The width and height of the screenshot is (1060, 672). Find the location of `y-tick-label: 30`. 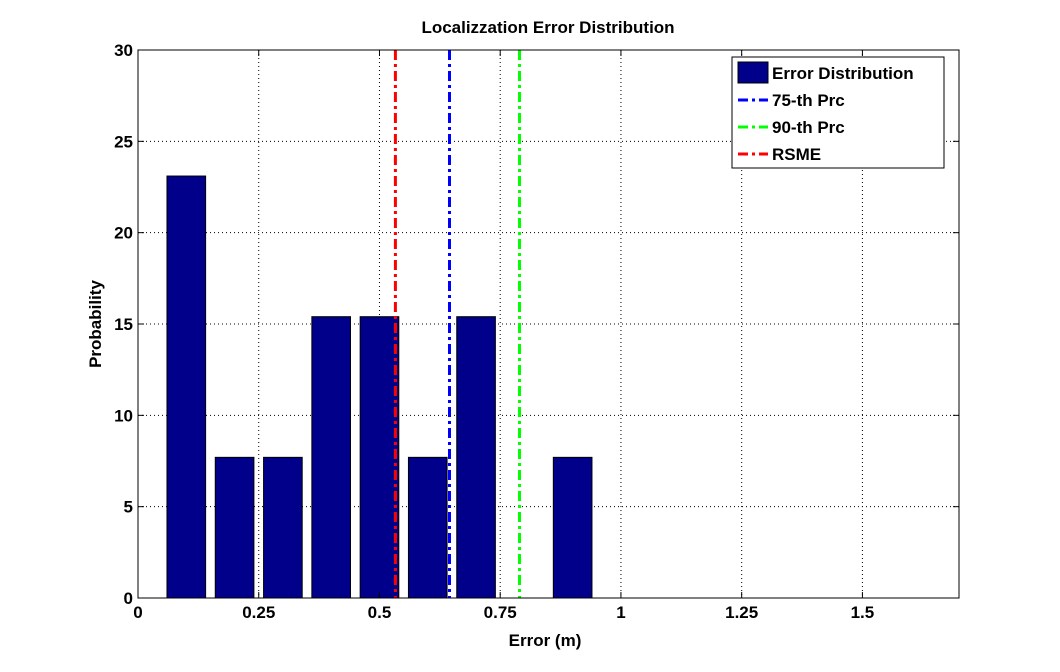

y-tick-label: 30 is located at coordinates (123, 50).